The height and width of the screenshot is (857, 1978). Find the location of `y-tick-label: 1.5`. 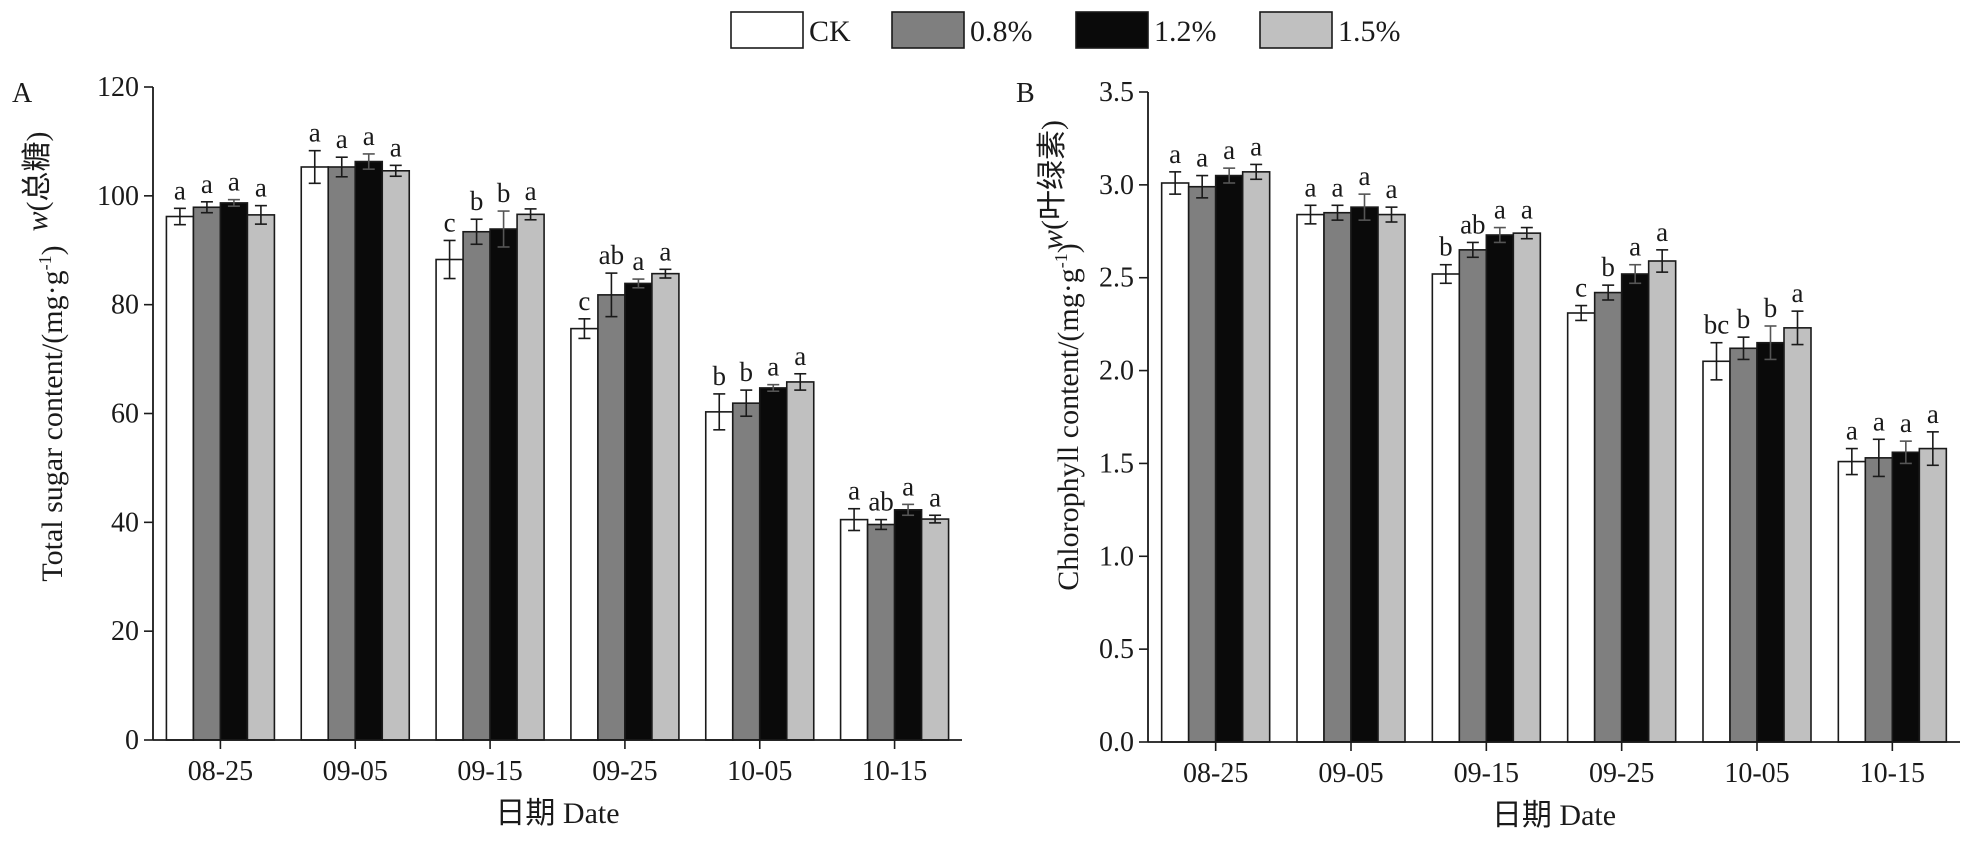

y-tick-label: 1.5 is located at coordinates (1116, 463).